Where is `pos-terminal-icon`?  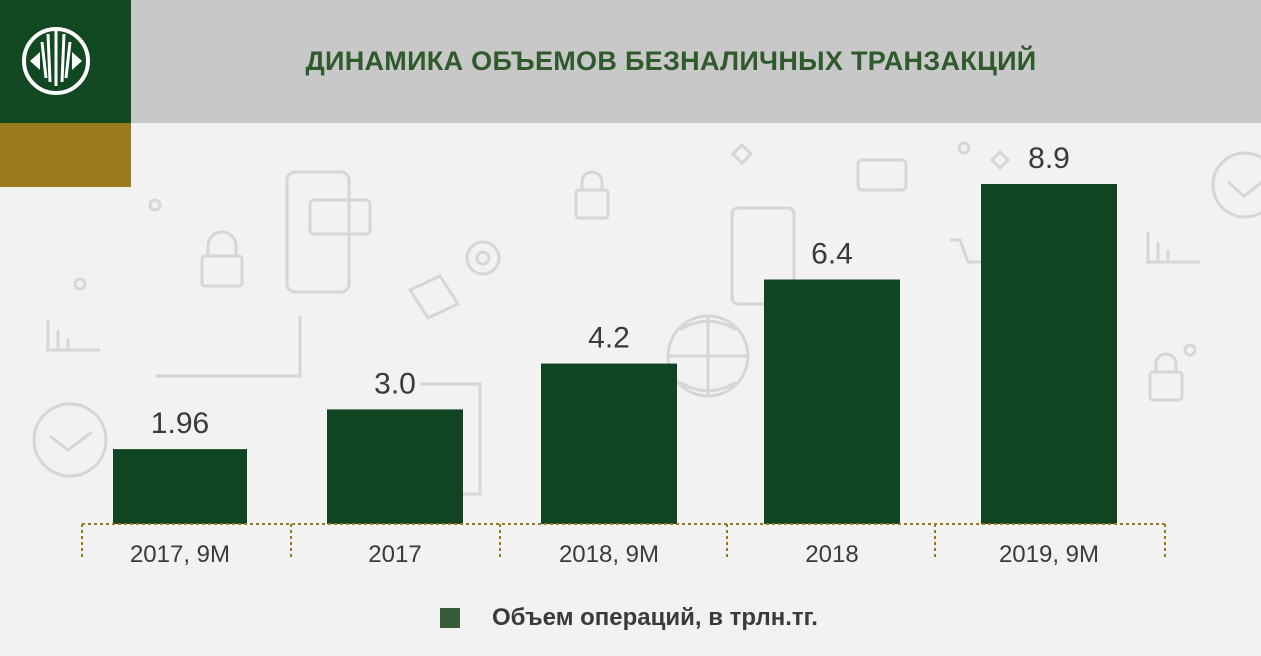
pos-terminal-icon is located at coordinates (763, 256).